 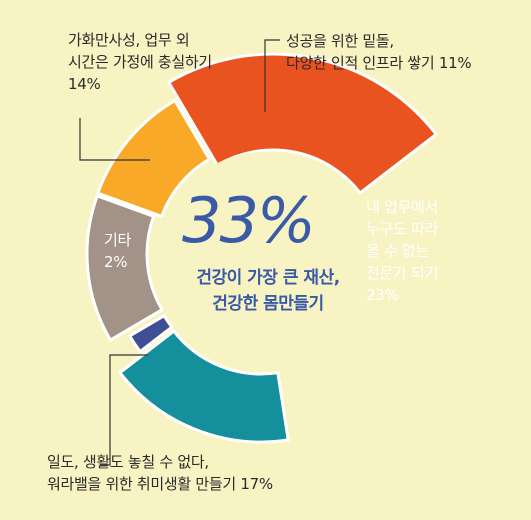 What do you see at coordinates (268, 304) in the screenshot?
I see `center-caption-line2: 건강한 몸만들기` at bounding box center [268, 304].